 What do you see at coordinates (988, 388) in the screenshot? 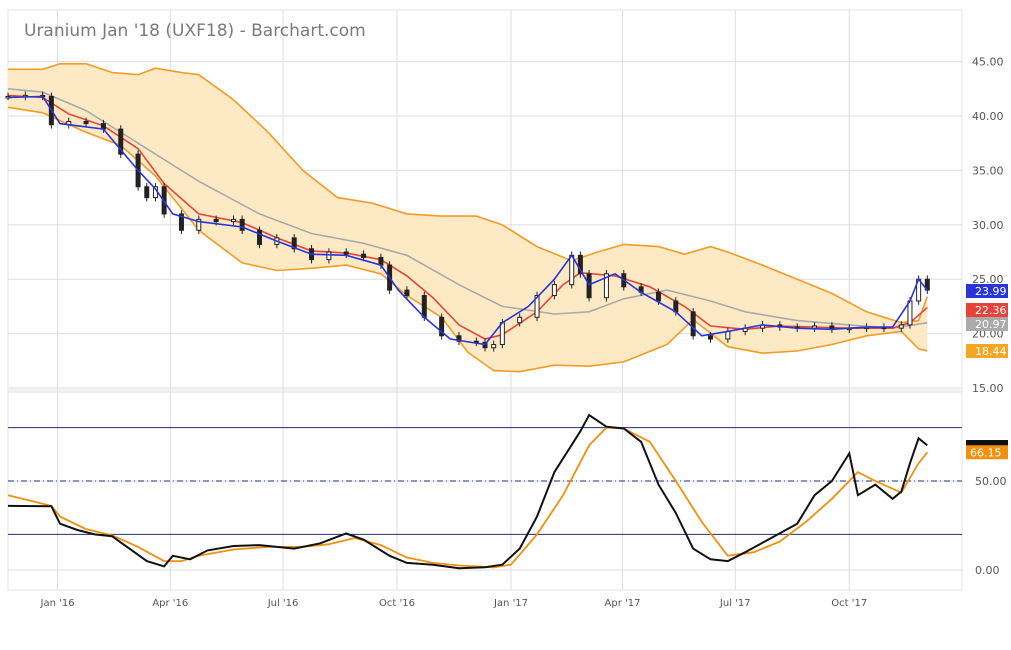
I see `price-y-tick-label: 15.00` at bounding box center [988, 388].